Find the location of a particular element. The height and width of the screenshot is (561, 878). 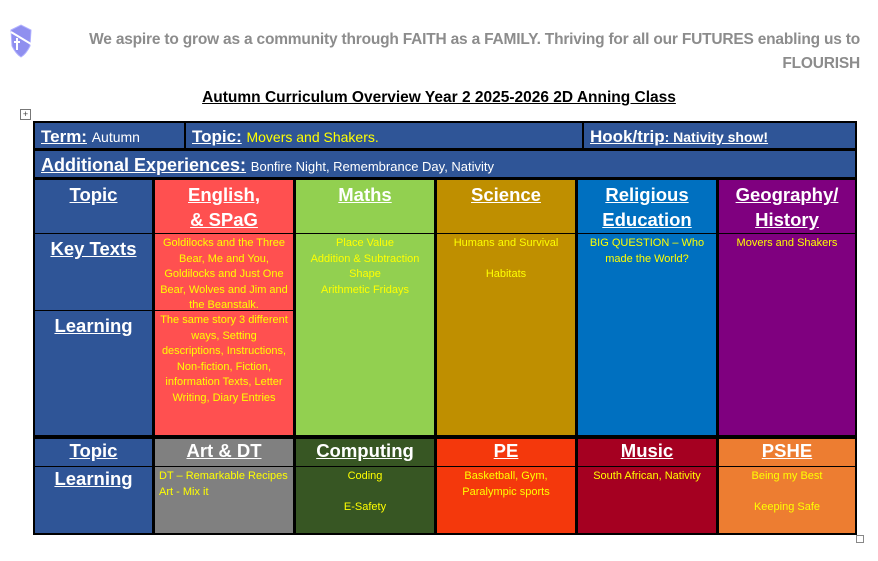

subject-header-re: Religious Education is located at coordinates (647, 206).